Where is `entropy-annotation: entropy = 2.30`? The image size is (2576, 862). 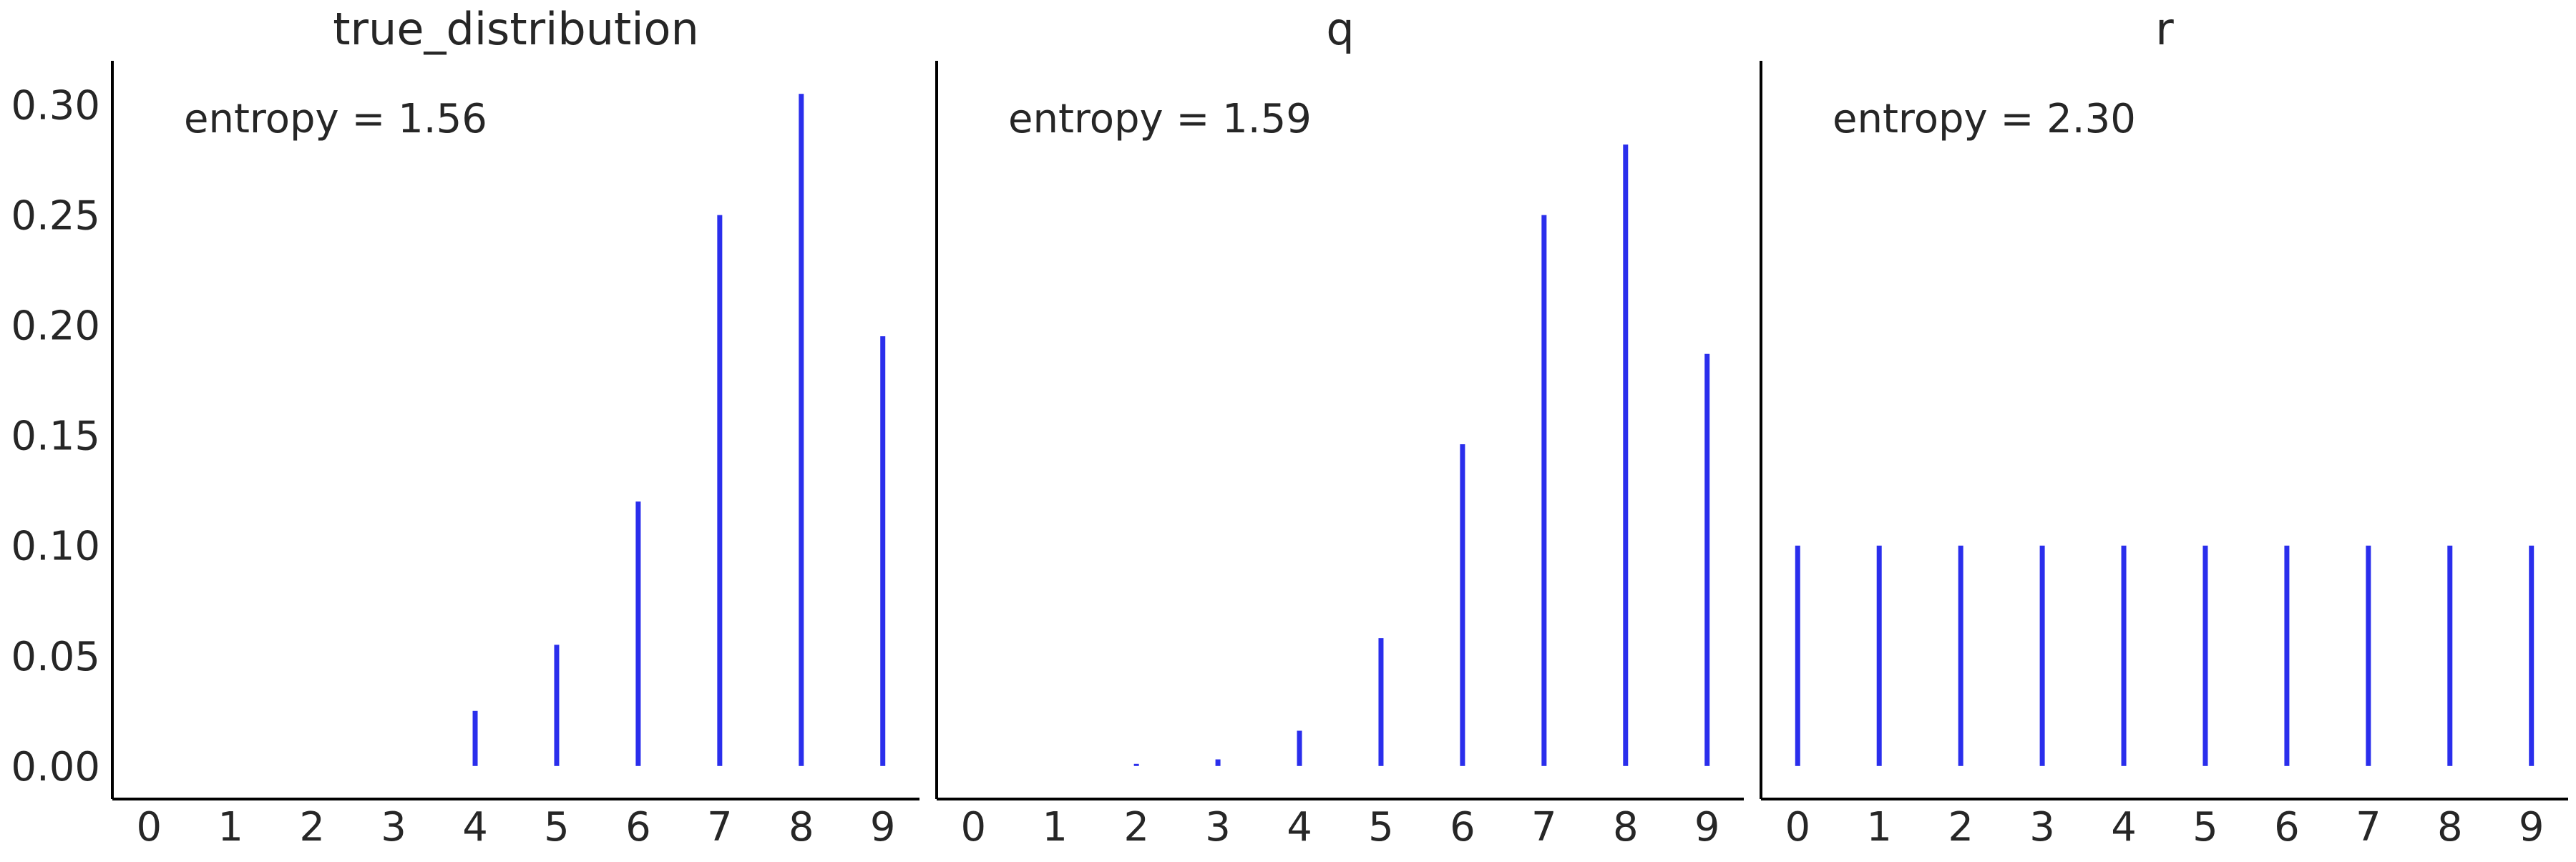 entropy-annotation: entropy = 2.30 is located at coordinates (1984, 119).